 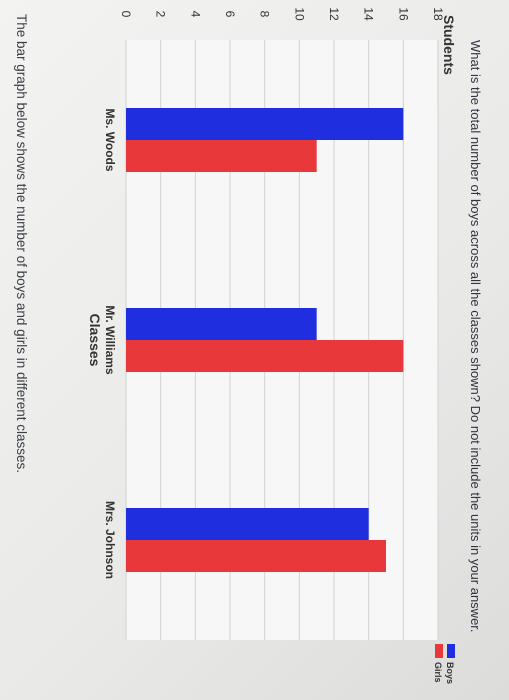 I want to click on legend-label: Boys, so click(x=450, y=673).